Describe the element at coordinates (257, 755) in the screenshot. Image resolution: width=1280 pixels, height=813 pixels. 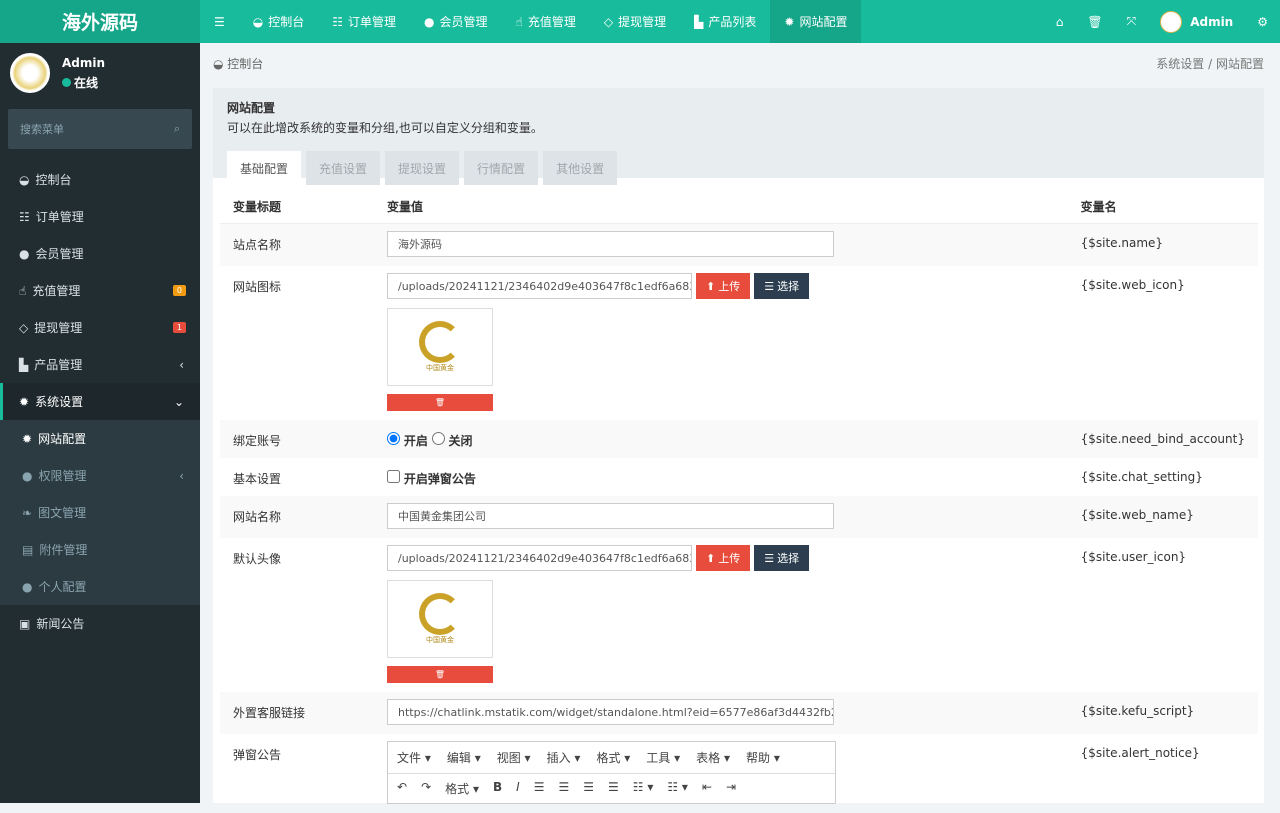
I see `row-title: 弹窗公告` at that location.